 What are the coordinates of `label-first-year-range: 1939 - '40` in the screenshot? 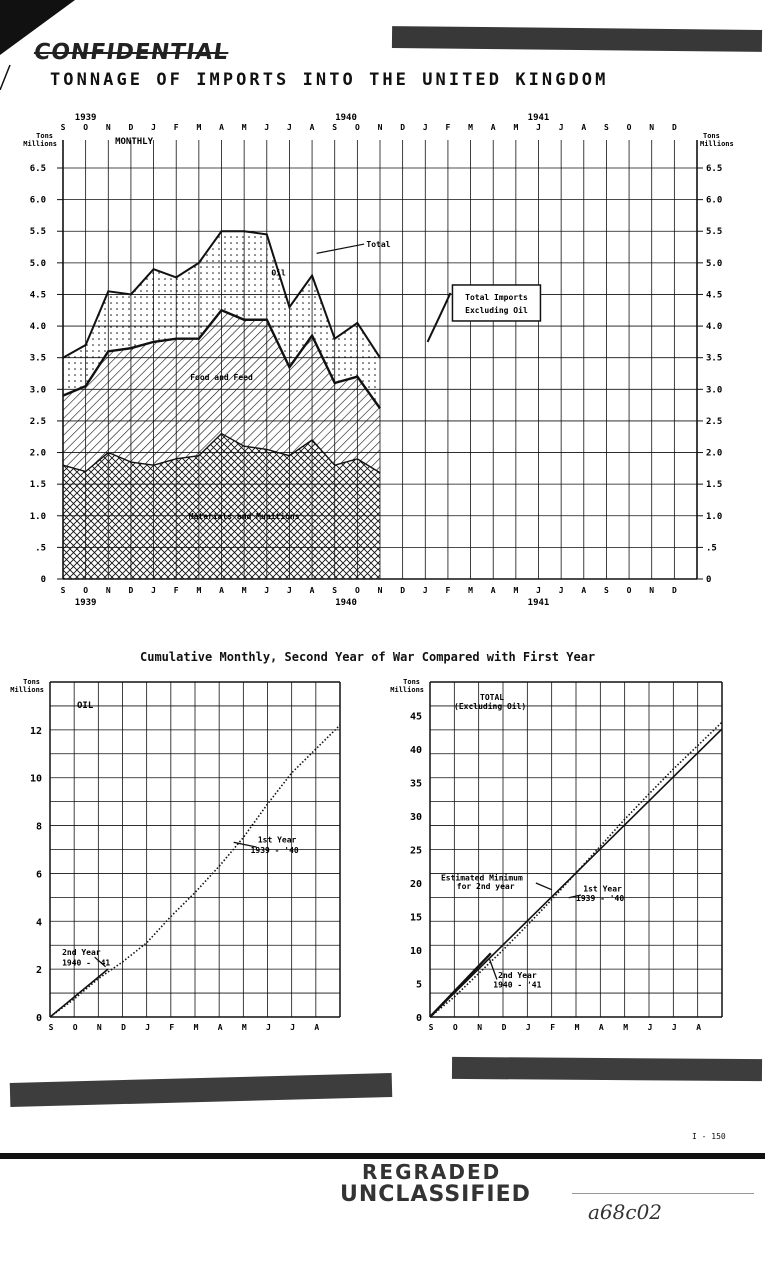 It's located at (275, 850).